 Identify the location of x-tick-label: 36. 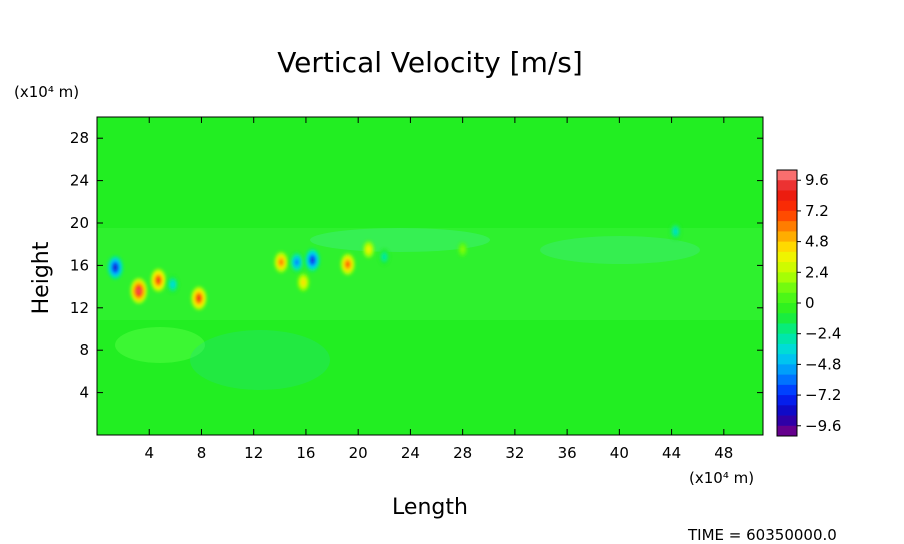
(567, 453).